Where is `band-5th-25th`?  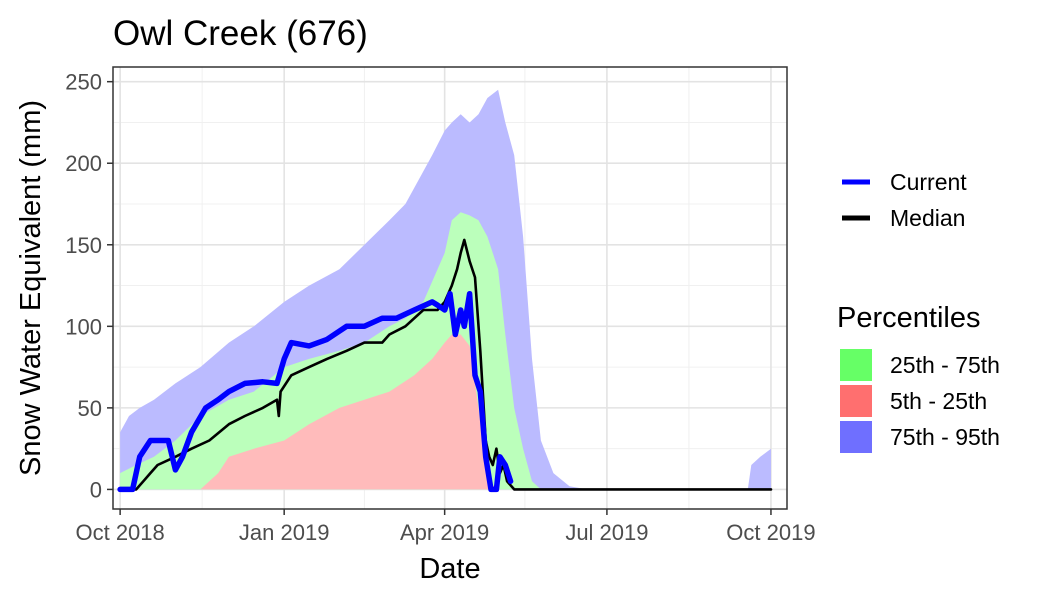 band-5th-25th is located at coordinates (309, 412).